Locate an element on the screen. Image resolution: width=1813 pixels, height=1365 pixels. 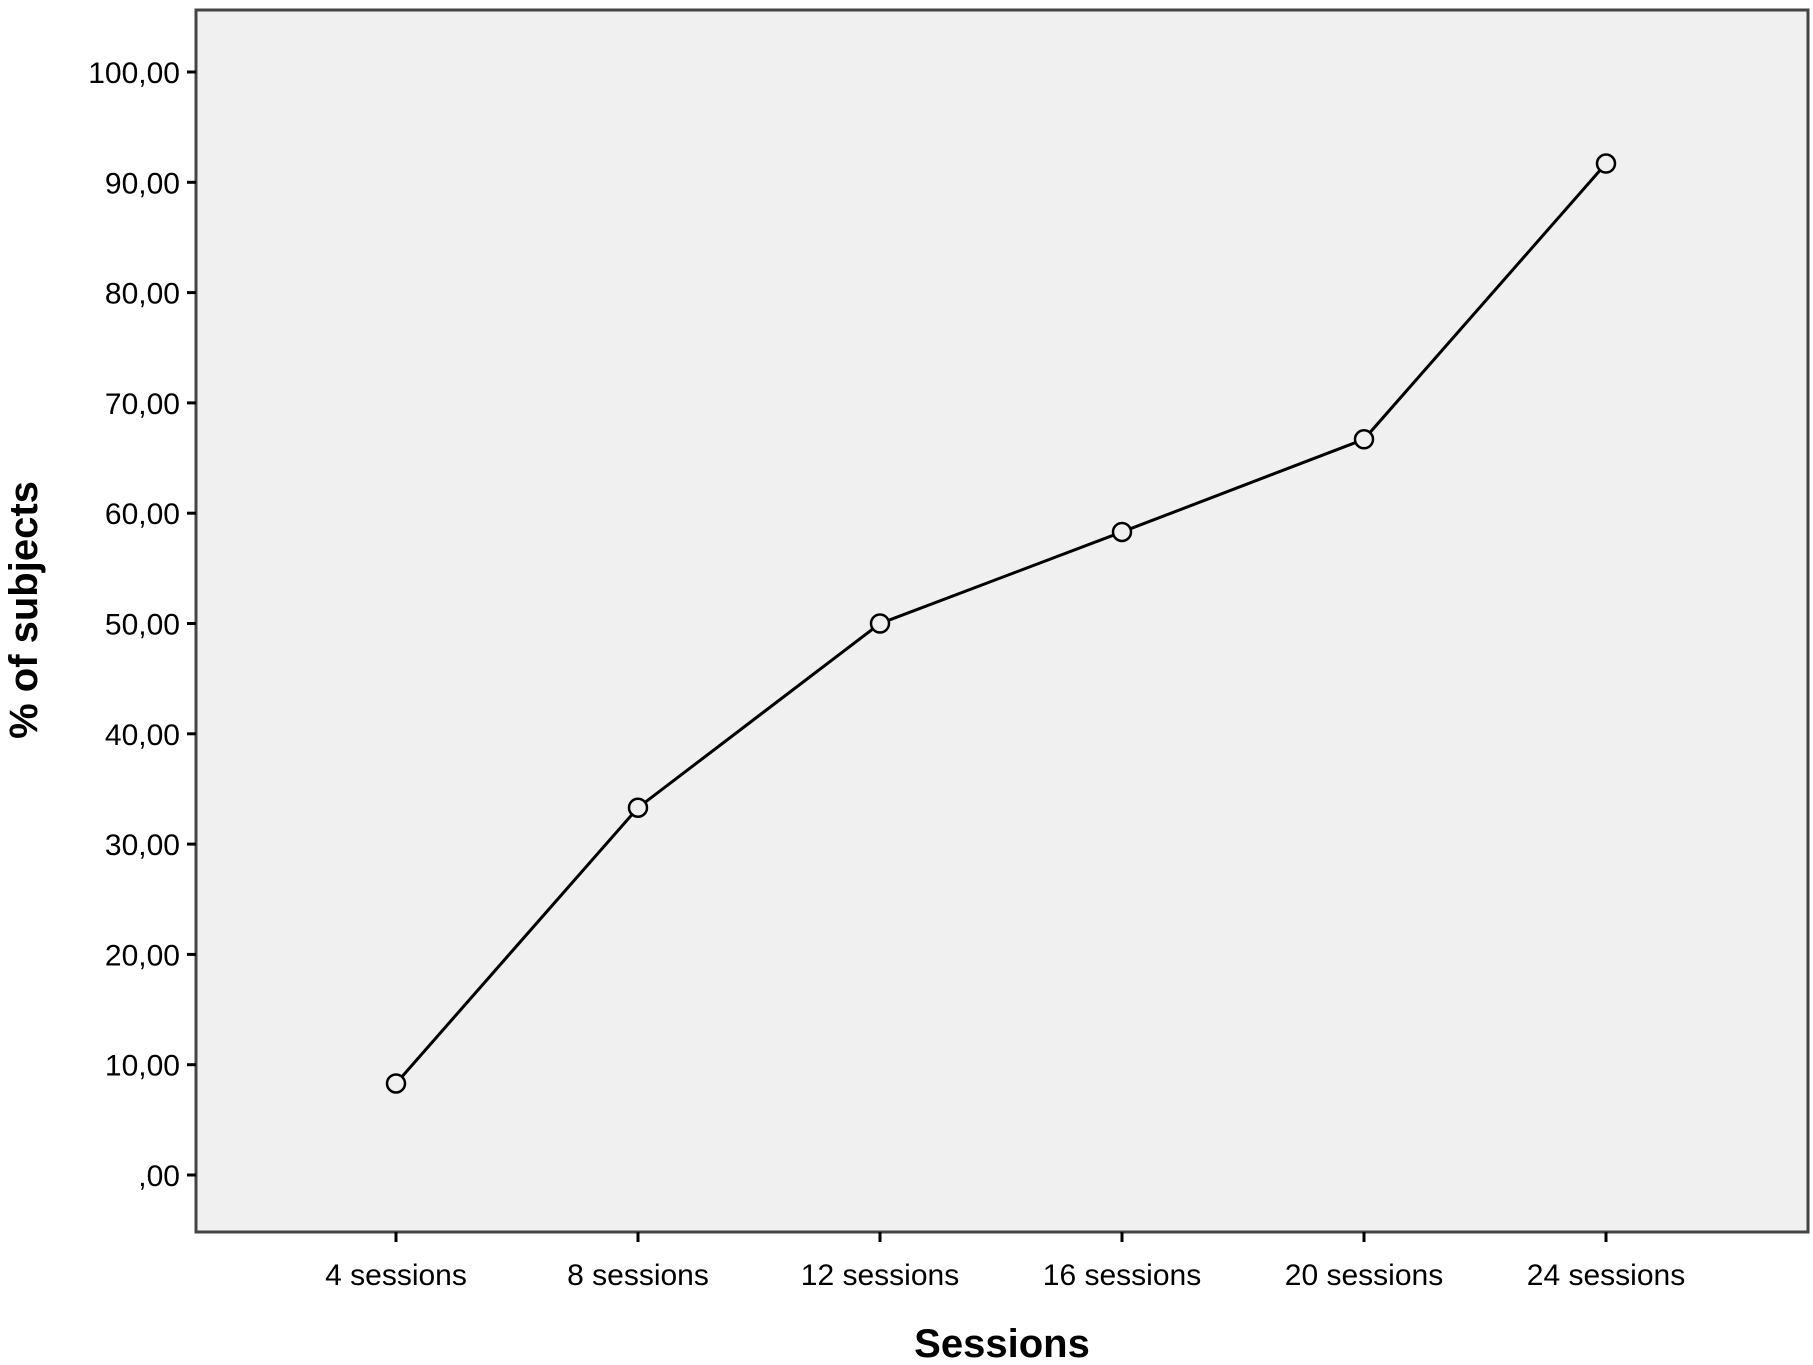
x-tick-label: 16 sessions is located at coordinates (1122, 1275).